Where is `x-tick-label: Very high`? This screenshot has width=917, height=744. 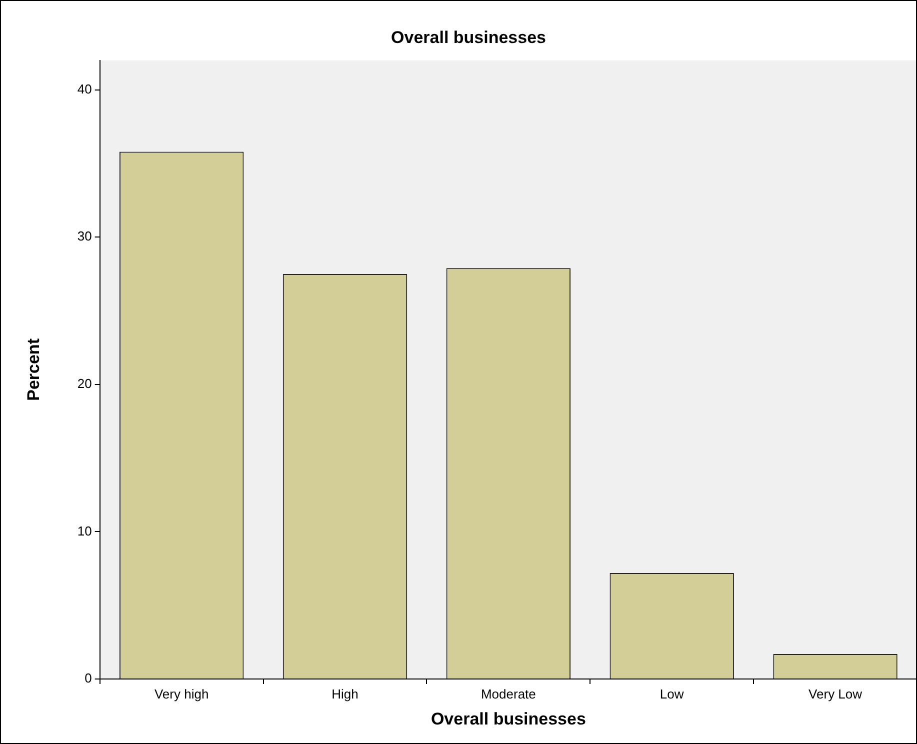 x-tick-label: Very high is located at coordinates (181, 694).